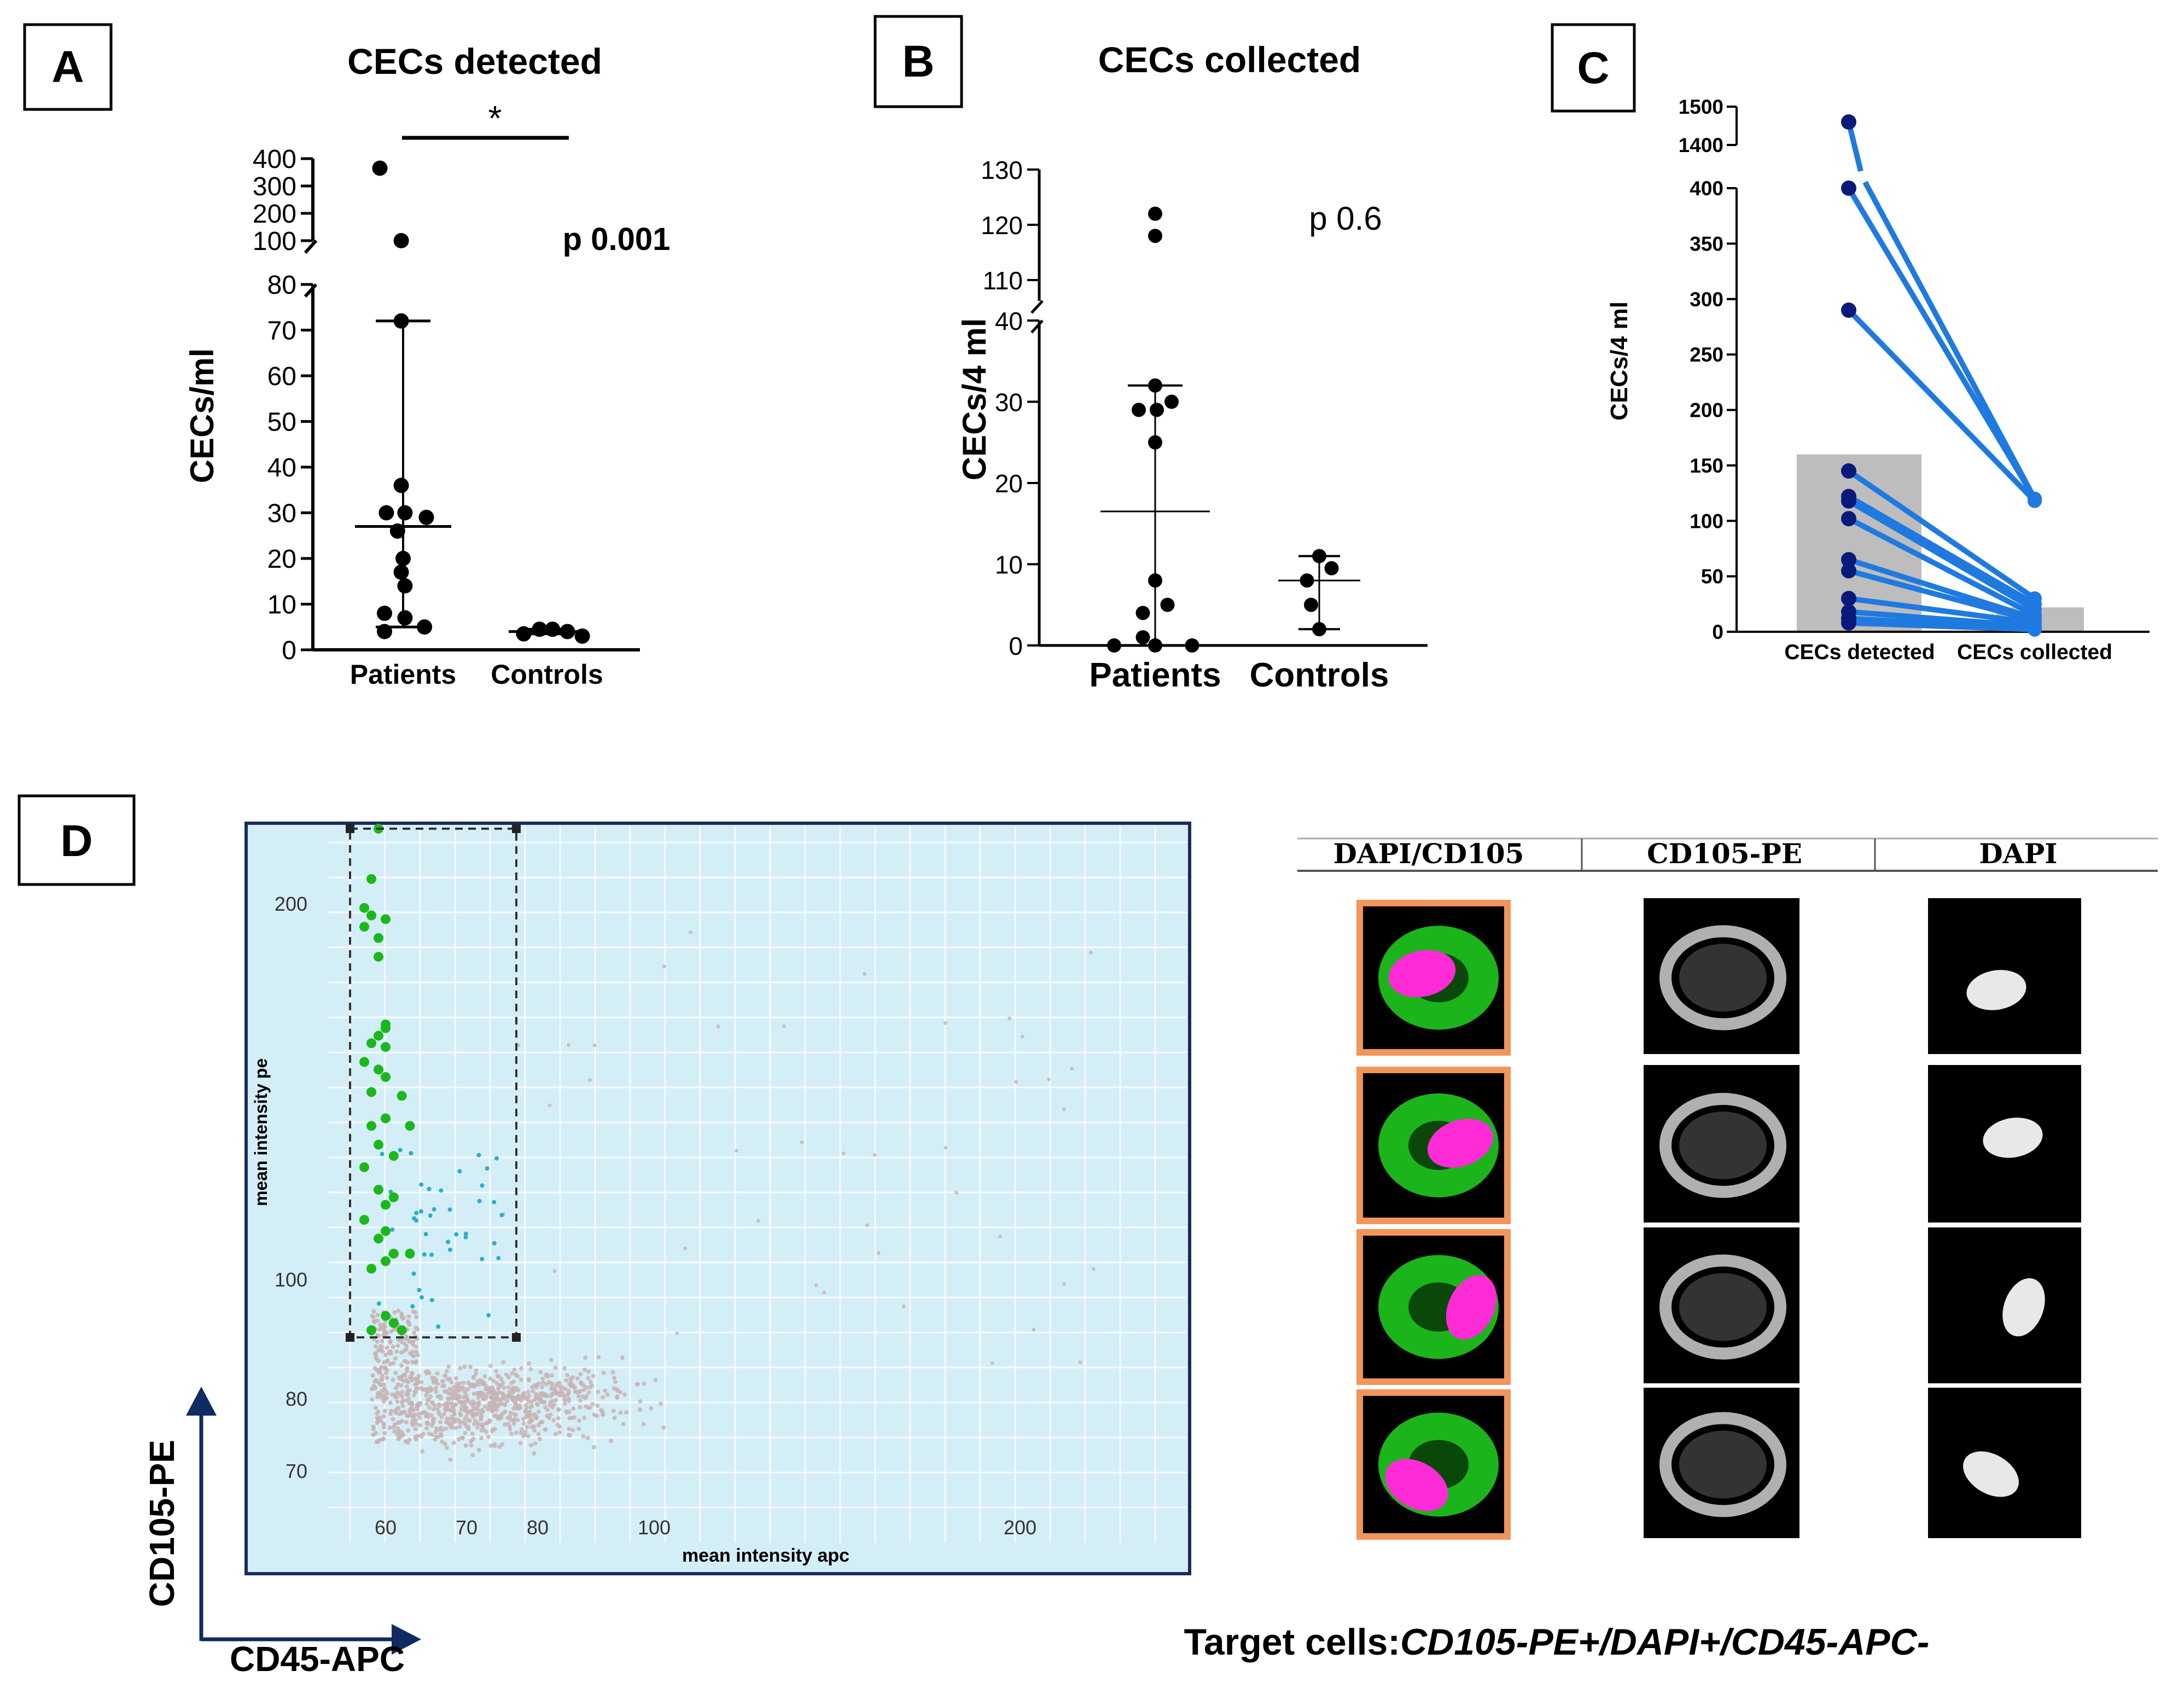 The width and height of the screenshot is (2184, 1688). I want to click on micrograph-dapi-nucleus-gray, so click(1991, 1474).